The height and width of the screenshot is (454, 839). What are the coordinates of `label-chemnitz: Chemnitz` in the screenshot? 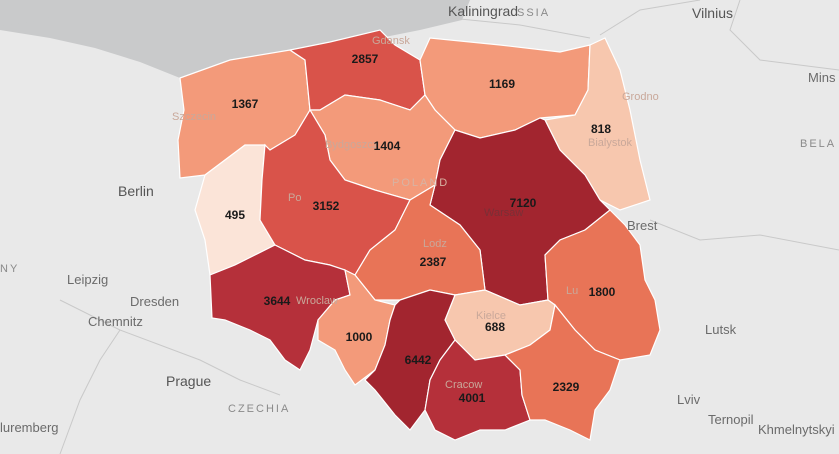 It's located at (115, 321).